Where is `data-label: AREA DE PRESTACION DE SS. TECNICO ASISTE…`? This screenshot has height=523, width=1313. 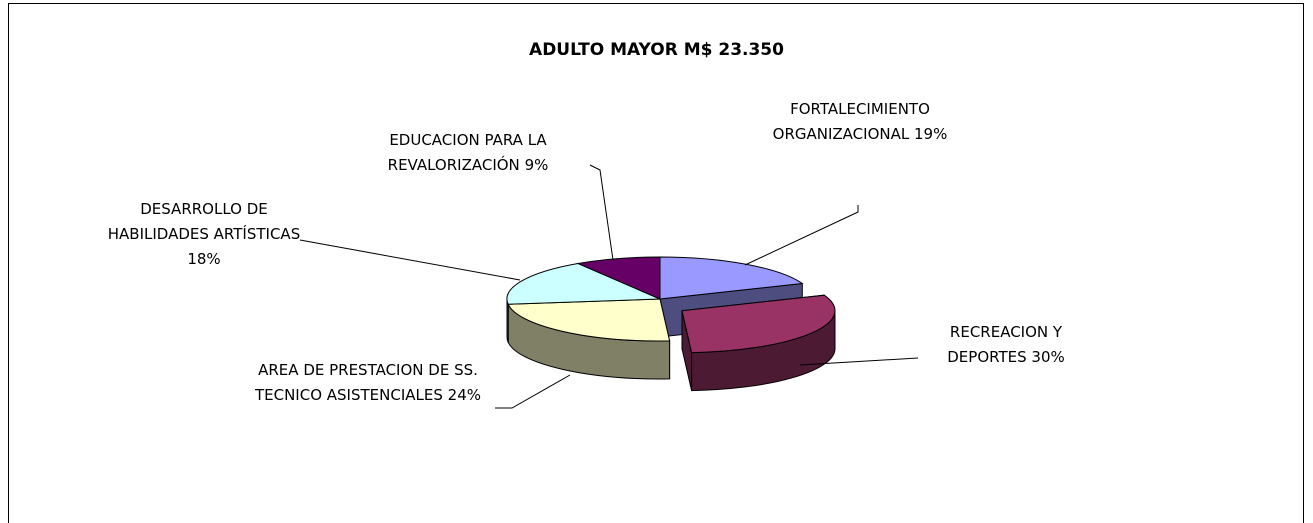
data-label: AREA DE PRESTACION DE SS. TECNICO ASISTE… is located at coordinates (368, 383).